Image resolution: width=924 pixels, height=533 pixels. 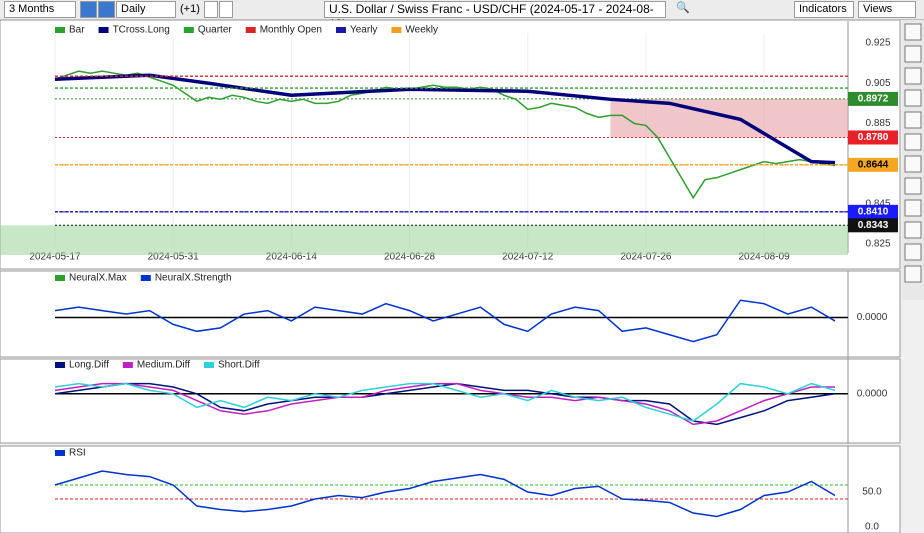 What do you see at coordinates (872, 527) in the screenshot?
I see `y-tick-label: 0.0` at bounding box center [872, 527].